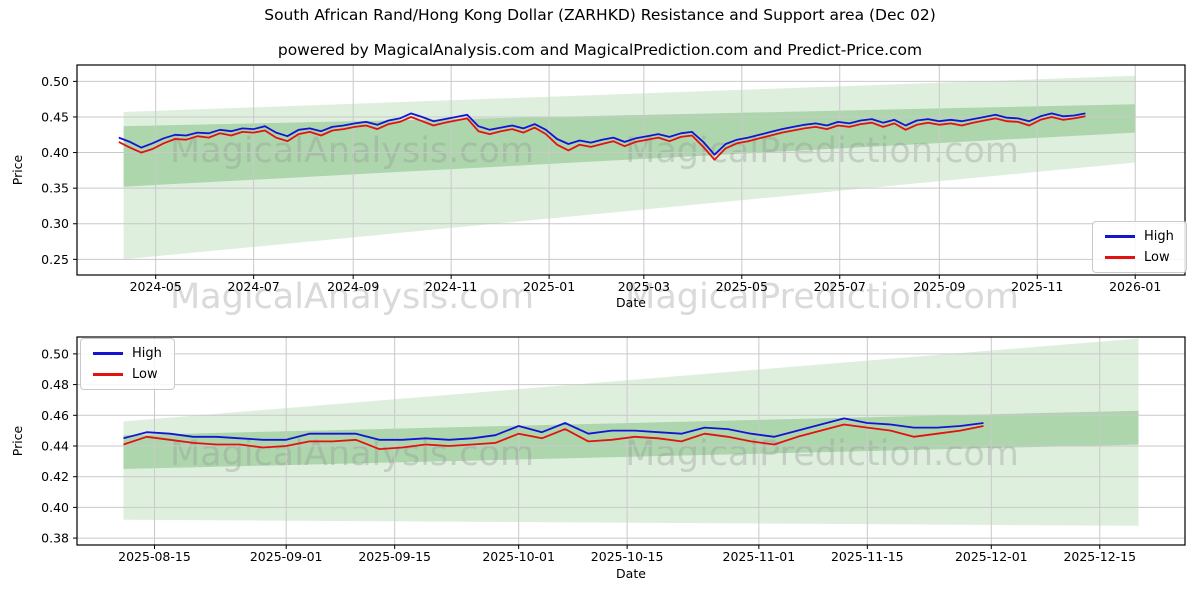 Image resolution: width=1200 pixels, height=600 pixels. I want to click on x-tick-label: 2024-11, so click(451, 286).